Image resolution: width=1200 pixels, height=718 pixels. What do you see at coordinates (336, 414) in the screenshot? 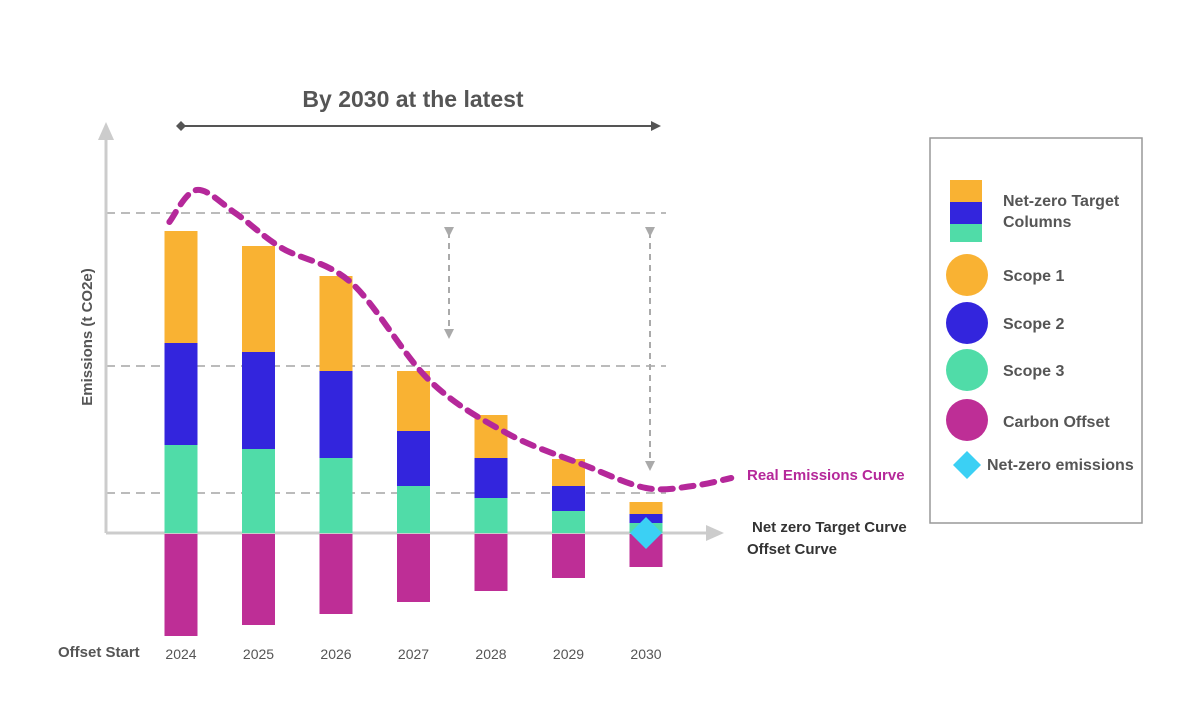
I see `bar-scope-2-2026` at bounding box center [336, 414].